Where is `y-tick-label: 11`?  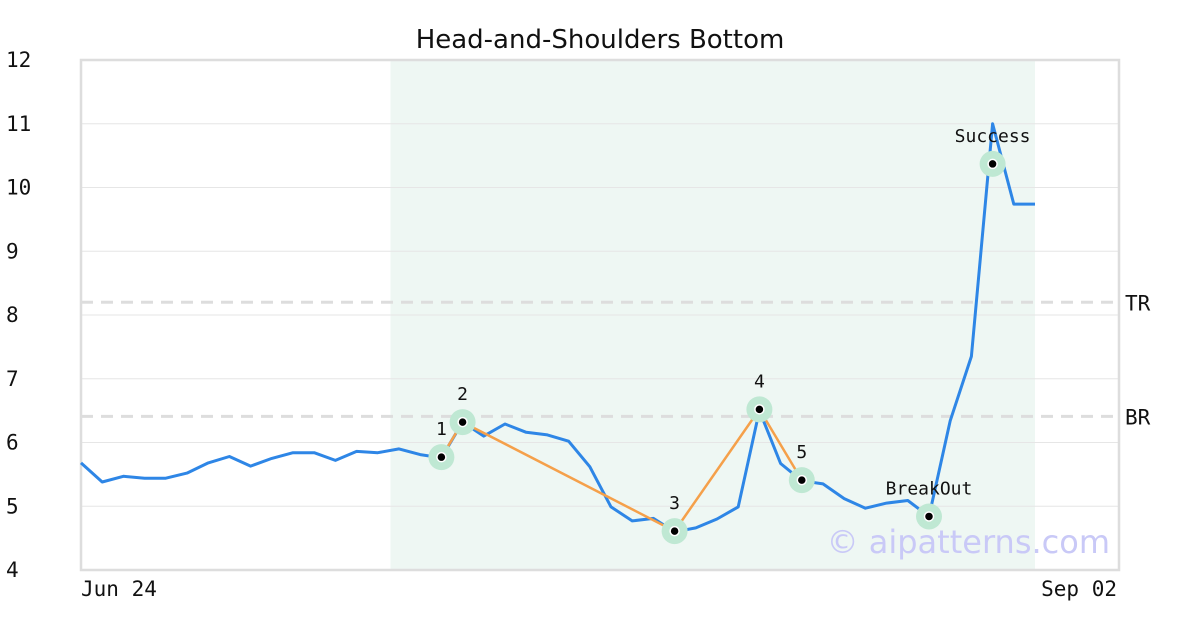
y-tick-label: 11 is located at coordinates (18, 124).